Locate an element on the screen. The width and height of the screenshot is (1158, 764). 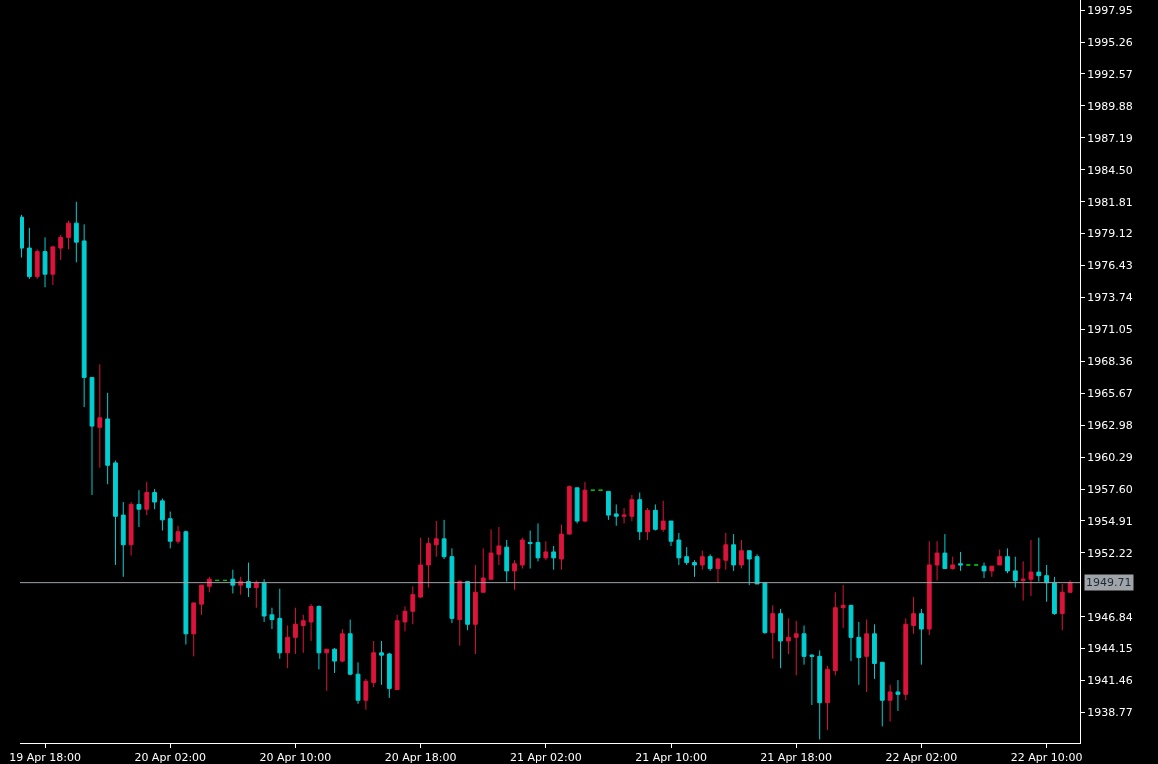
x-tick-label: 21 Apr 02:00 is located at coordinates (545, 757).